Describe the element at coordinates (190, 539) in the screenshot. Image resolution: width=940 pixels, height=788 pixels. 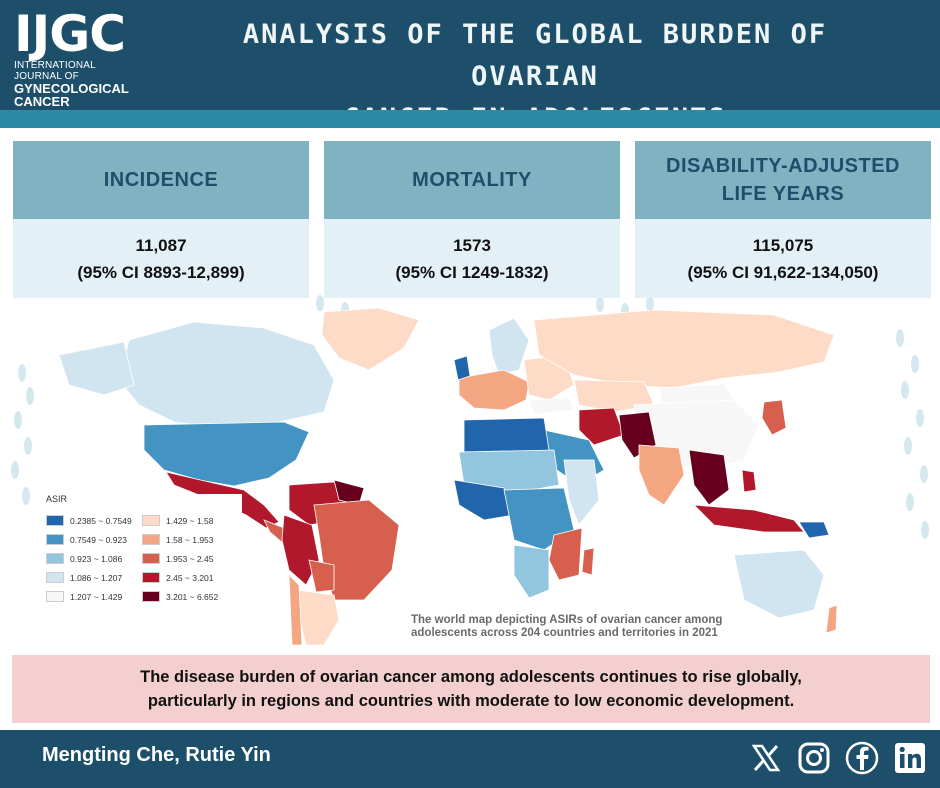
I see `legend-label-7: 1.58 ~ 1.953` at that location.